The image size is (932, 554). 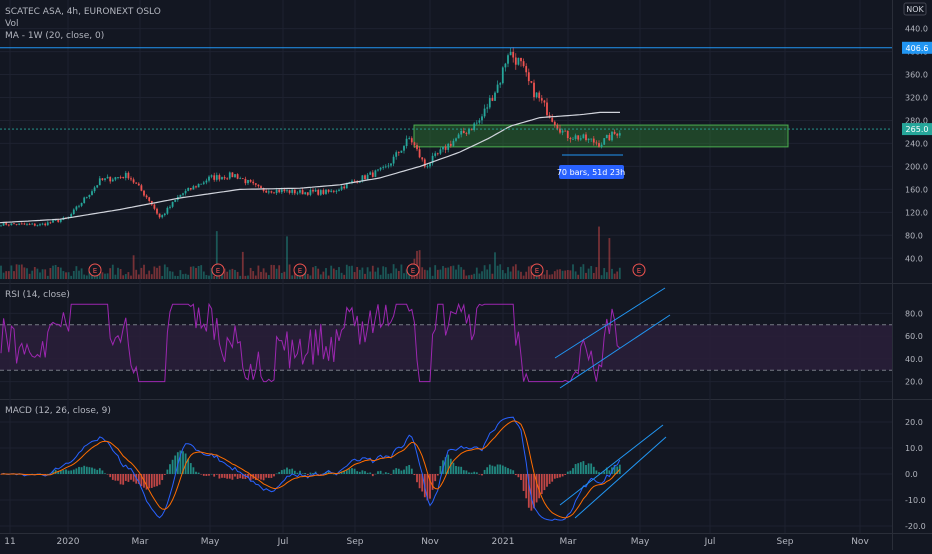 What do you see at coordinates (914, 235) in the screenshot?
I see `price-tick-label: 80.0` at bounding box center [914, 235].